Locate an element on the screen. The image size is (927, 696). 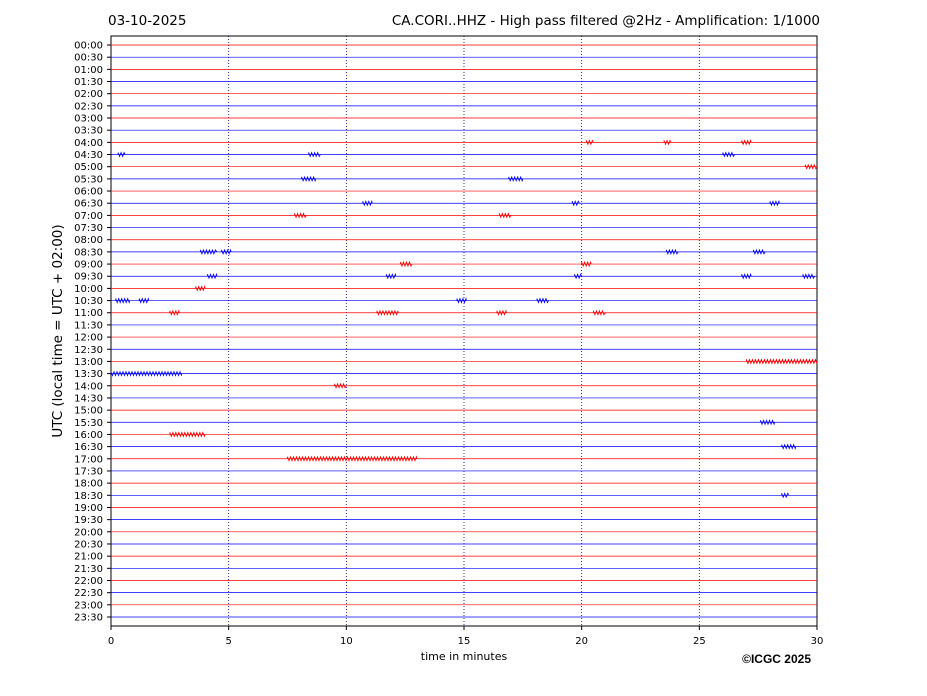
y-tick-label: 09:30 is located at coordinates (88, 277).